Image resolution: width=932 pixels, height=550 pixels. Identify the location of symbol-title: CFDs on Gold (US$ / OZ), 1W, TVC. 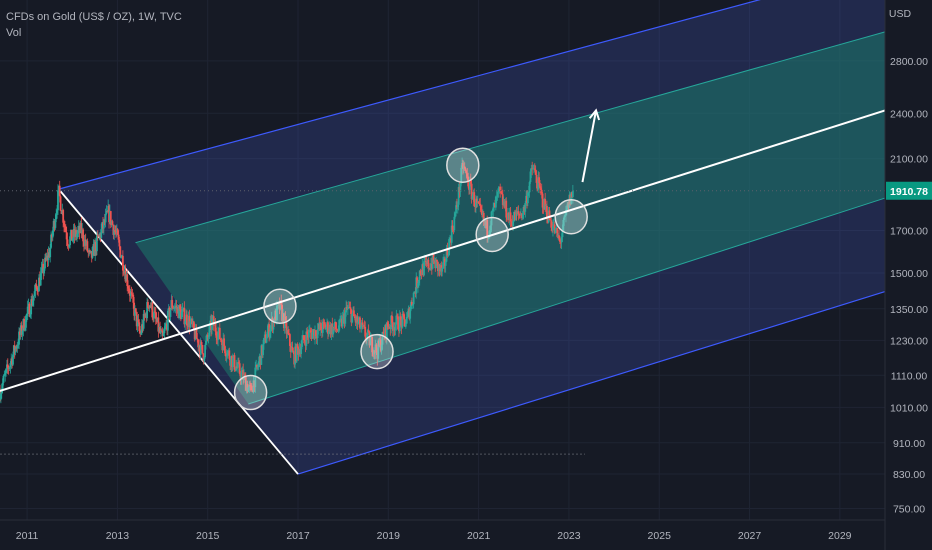
(94, 17).